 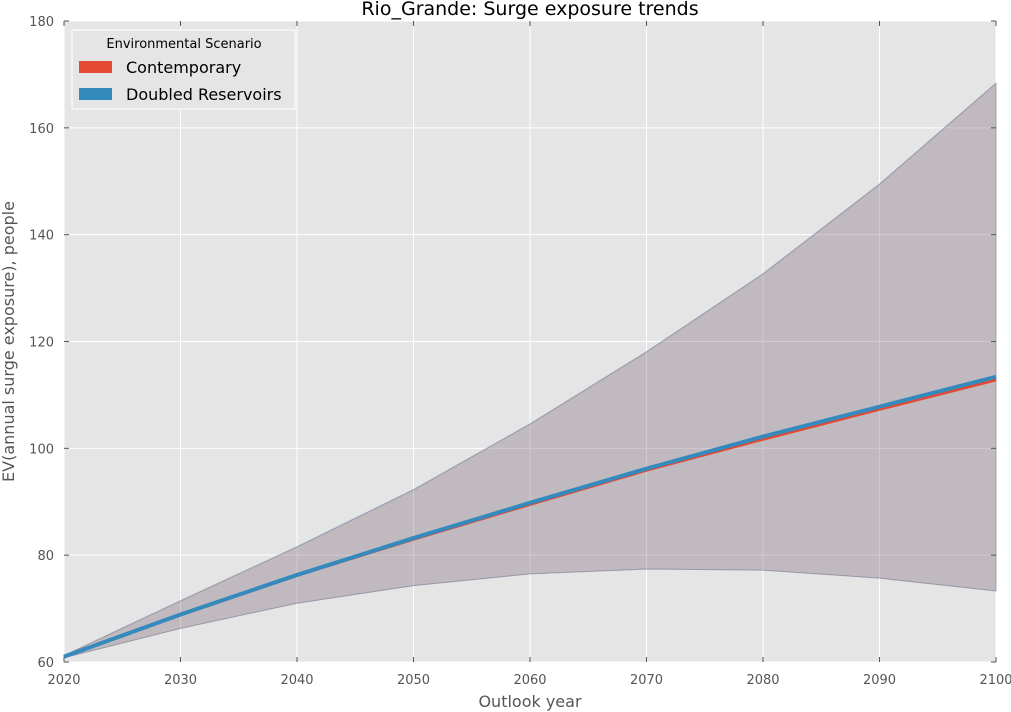 I want to click on x-tick-label: 2040, so click(x=296, y=680).